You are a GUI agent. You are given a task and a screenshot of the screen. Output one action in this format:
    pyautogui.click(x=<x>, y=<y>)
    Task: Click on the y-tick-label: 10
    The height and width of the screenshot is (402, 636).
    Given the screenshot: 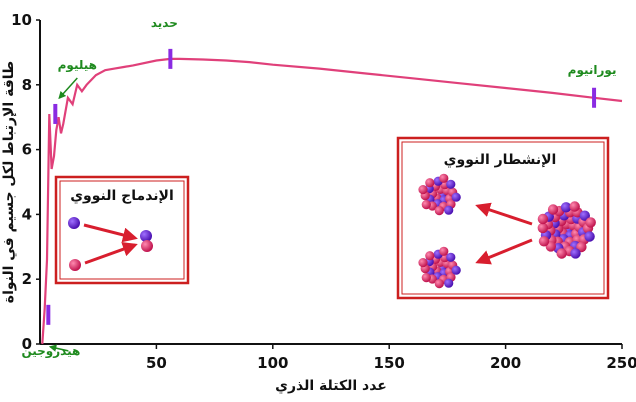 What is the action you would take?
    pyautogui.click(x=21, y=20)
    